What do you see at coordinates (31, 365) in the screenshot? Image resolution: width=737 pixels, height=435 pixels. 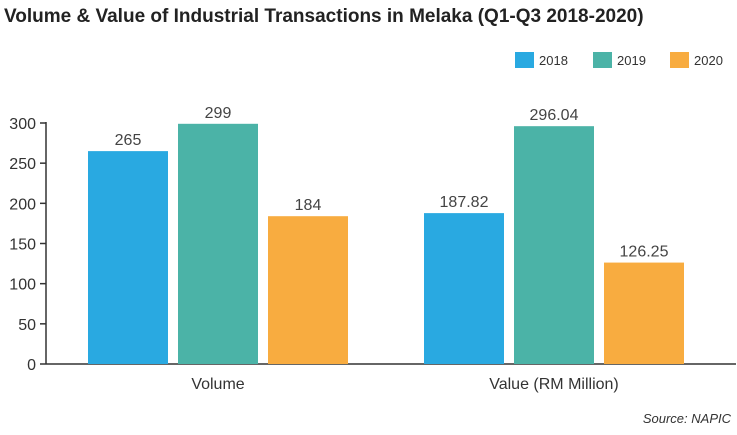 I see `y-tick-label: 0` at bounding box center [31, 365].